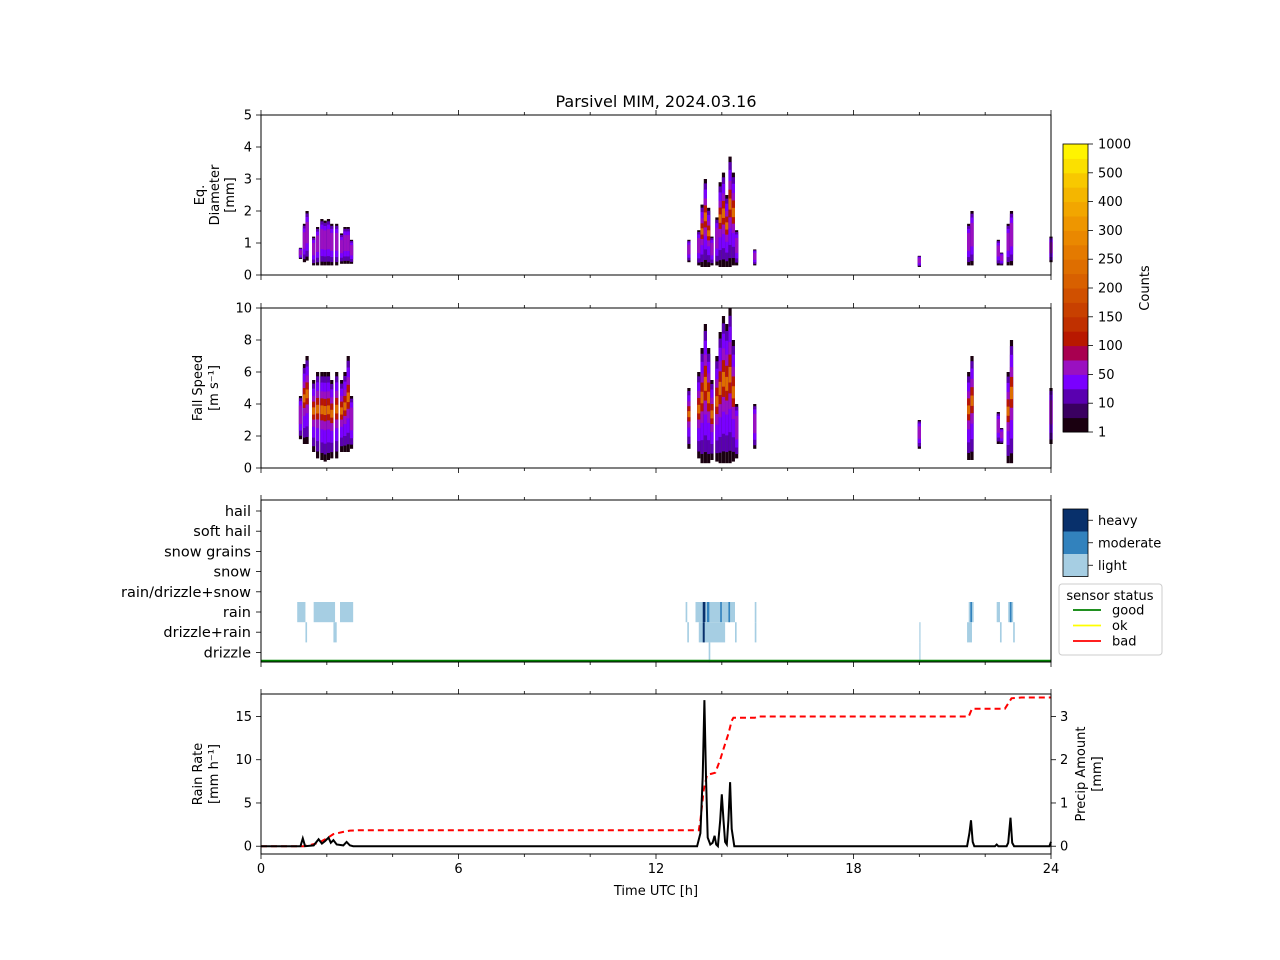 The height and width of the screenshot is (960, 1280). Describe the element at coordinates (1051, 869) in the screenshot. I see `x-tick-label: 24` at that location.